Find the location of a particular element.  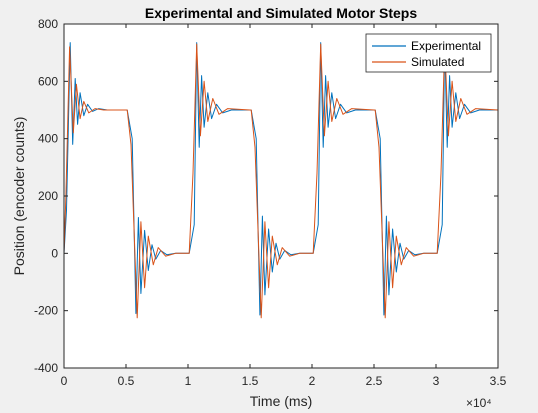

x-tick-label: 1.5 is located at coordinates (250, 381).